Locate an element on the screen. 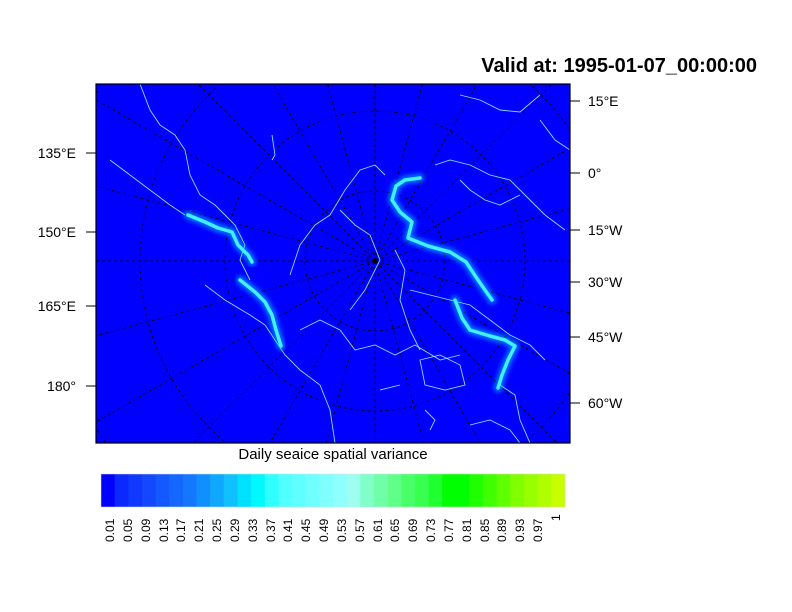  colorbar-label: 0.05 is located at coordinates (127, 530).